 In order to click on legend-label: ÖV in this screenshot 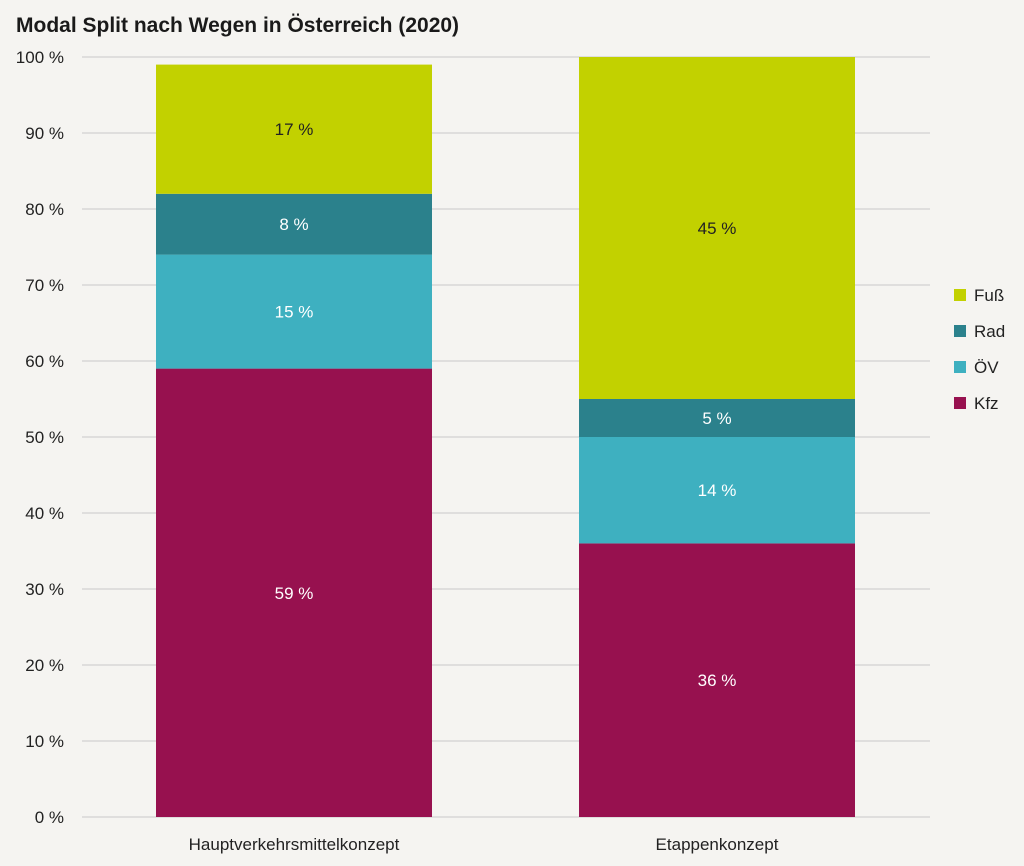, I will do `click(986, 367)`.